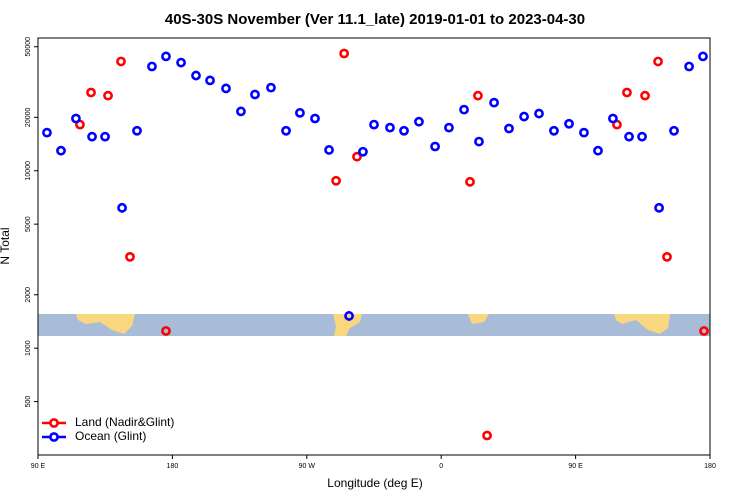 Image resolution: width=750 pixels, height=500 pixels. Describe the element at coordinates (307, 466) in the screenshot. I see `x-tick-label: 90 W` at that location.